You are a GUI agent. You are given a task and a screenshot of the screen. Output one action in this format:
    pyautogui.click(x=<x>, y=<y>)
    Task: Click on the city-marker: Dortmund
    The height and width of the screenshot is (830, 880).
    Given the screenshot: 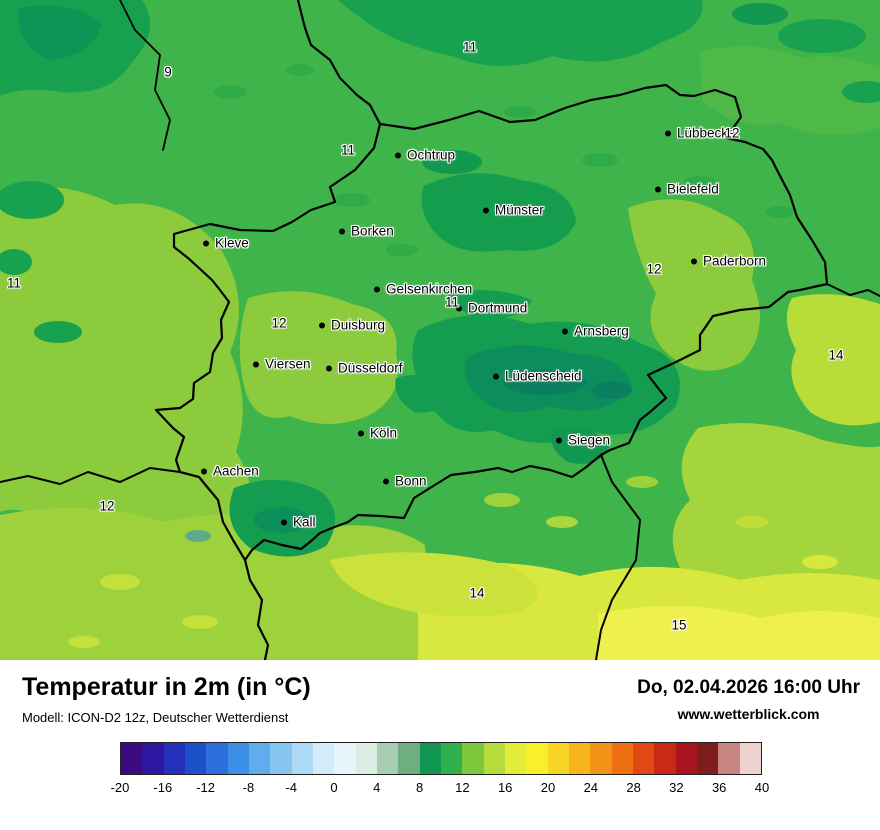 What is the action you would take?
    pyautogui.click(x=491, y=308)
    